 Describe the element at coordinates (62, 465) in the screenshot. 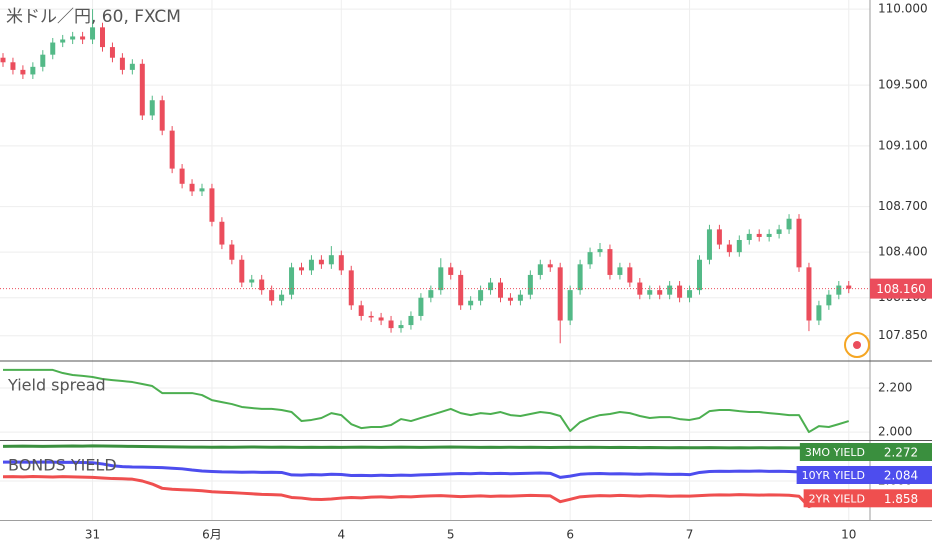

I see `pane-title: BONDS YIELD` at that location.